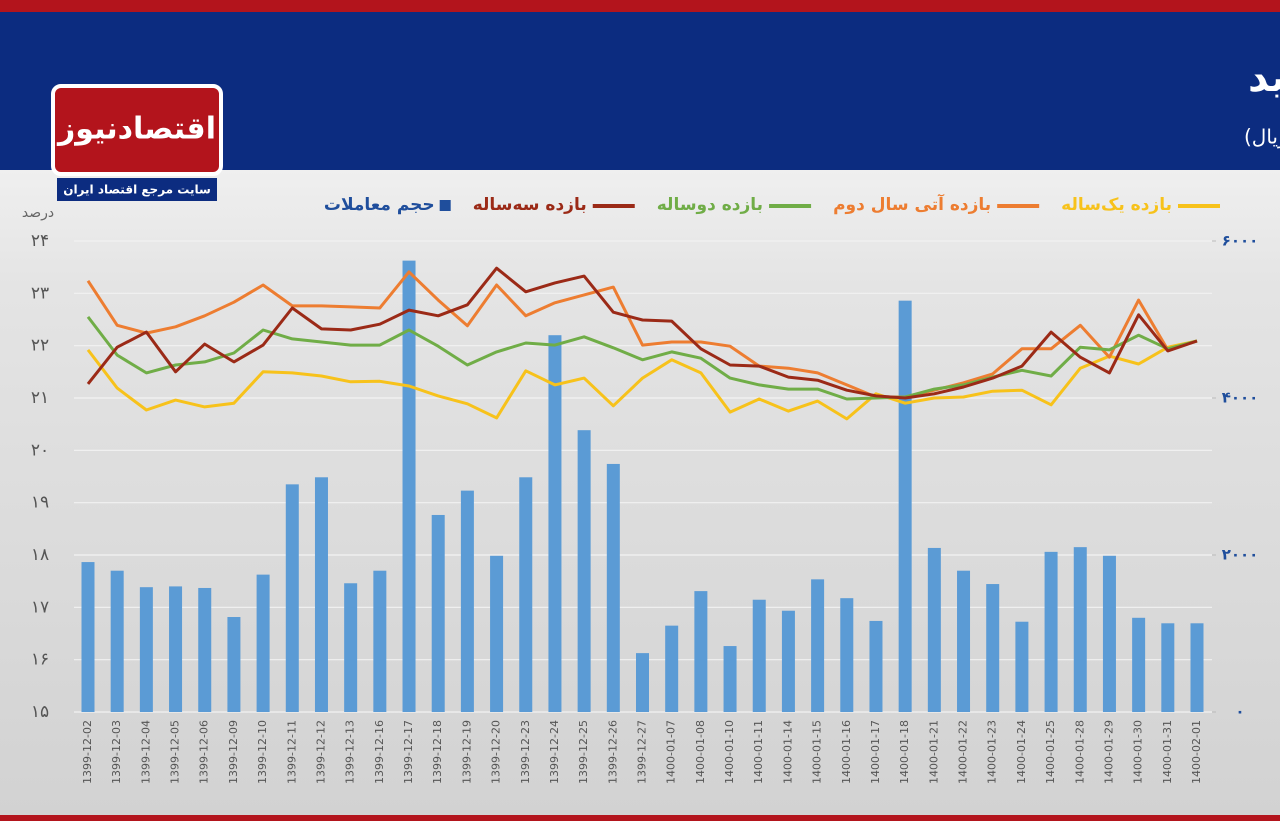 This screenshot has width=1280, height=825. I want to click on x-tick-label: 1399-12-20, so click(496, 752).